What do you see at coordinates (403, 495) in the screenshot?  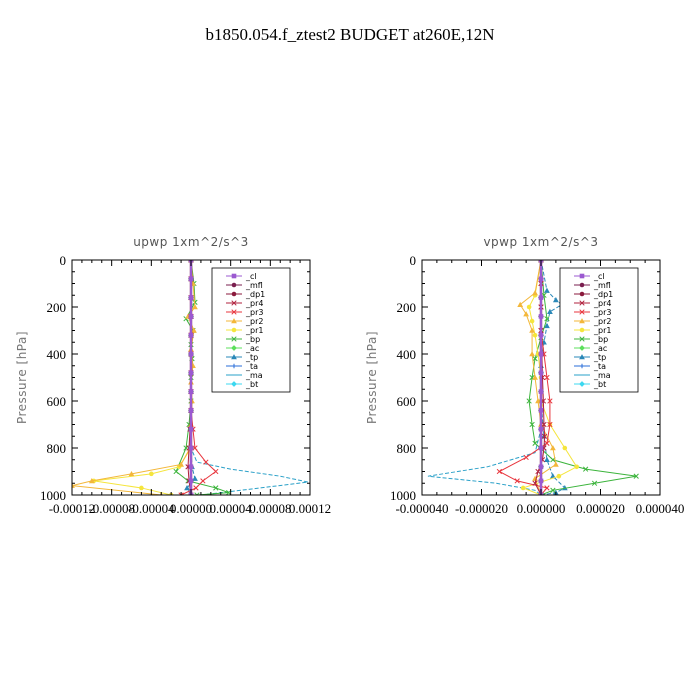 I see `y-tick-label: 1000` at bounding box center [403, 495].